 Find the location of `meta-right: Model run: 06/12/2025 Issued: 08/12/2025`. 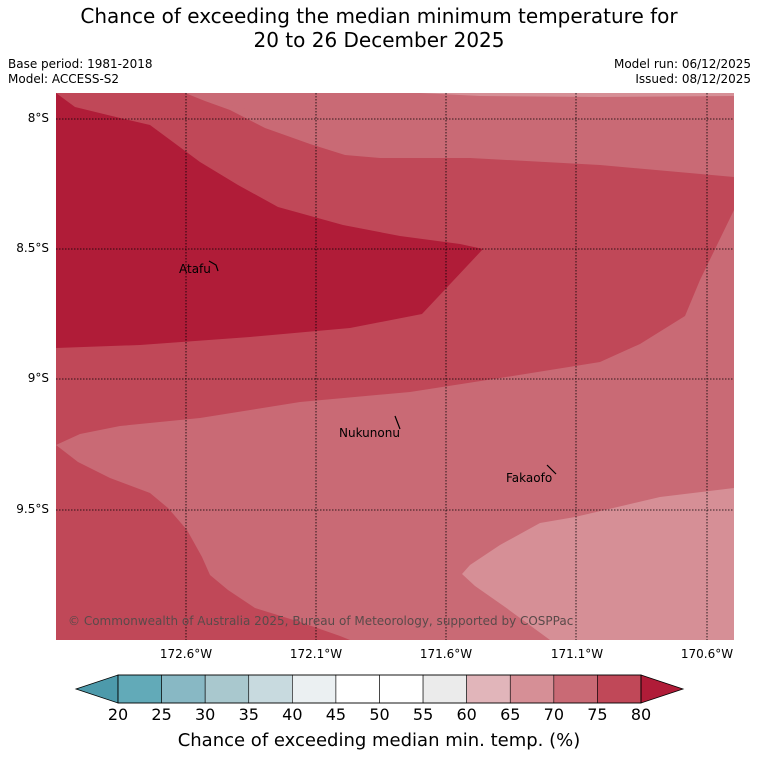

meta-right: Model run: 06/12/2025 Issued: 08/12/2025 is located at coordinates (682, 72).